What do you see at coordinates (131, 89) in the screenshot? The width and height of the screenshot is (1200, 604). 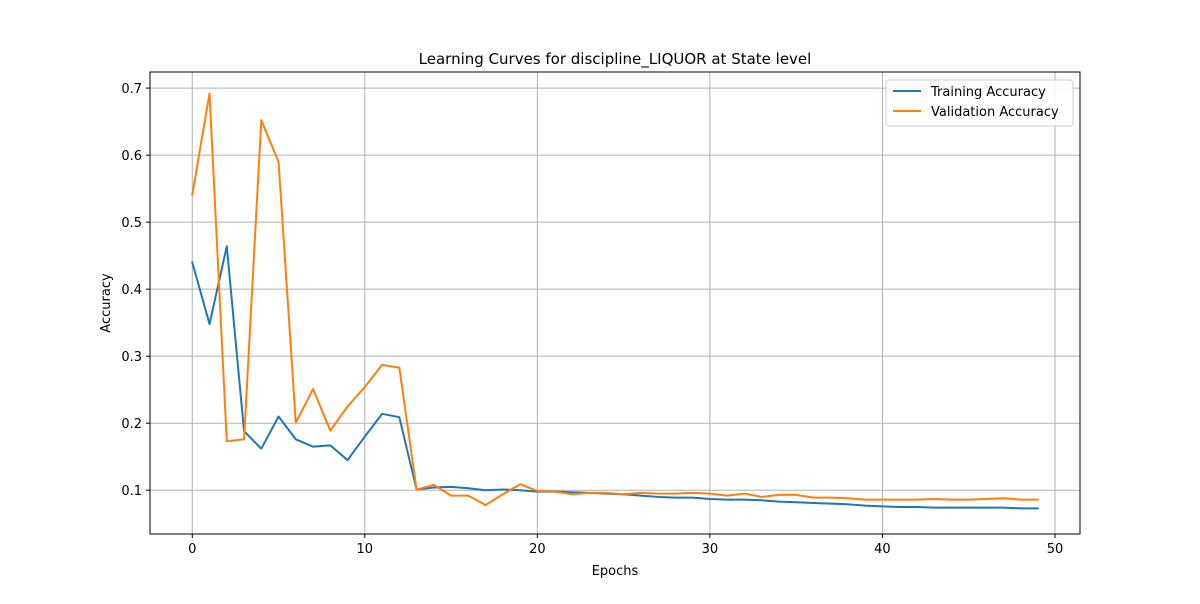 I see `y-tick-label: 0.7` at bounding box center [131, 89].